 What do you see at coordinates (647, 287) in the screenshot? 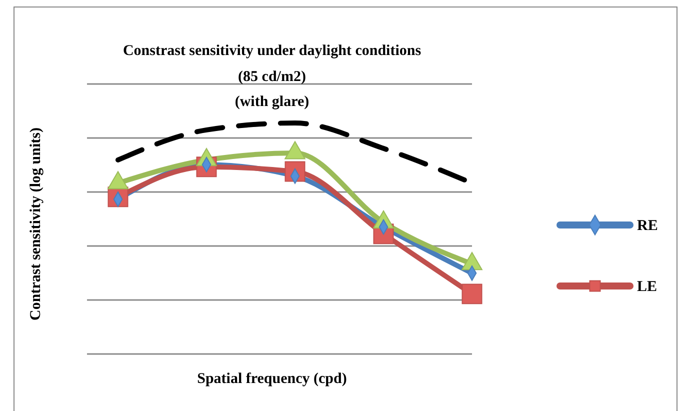
I see `legend-label: LE` at bounding box center [647, 287].